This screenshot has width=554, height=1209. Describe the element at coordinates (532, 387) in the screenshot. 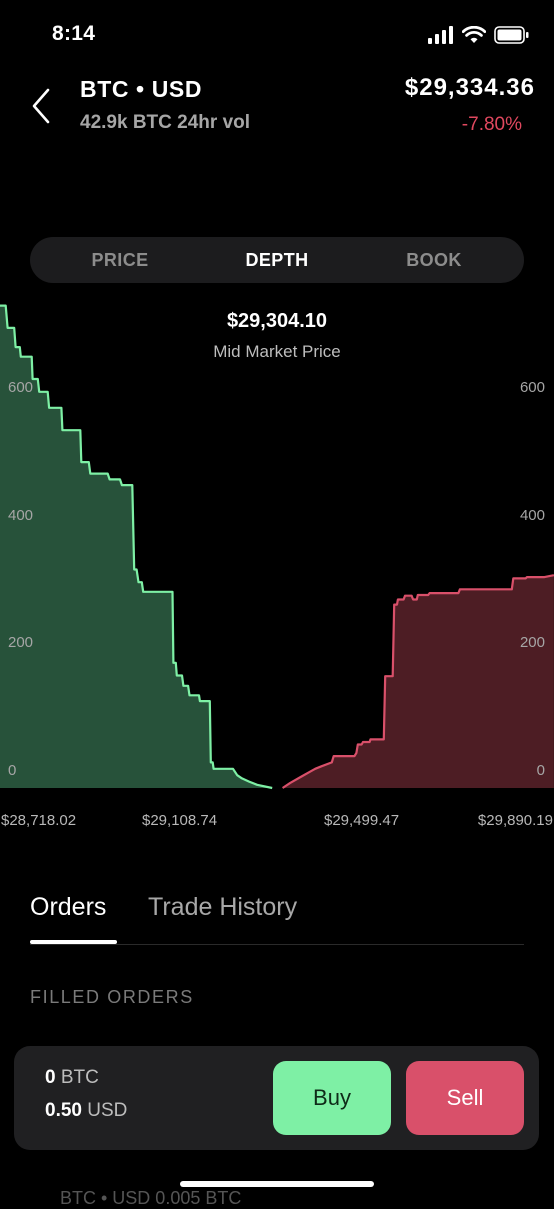

I see `y-tick-right-600: 600` at that location.